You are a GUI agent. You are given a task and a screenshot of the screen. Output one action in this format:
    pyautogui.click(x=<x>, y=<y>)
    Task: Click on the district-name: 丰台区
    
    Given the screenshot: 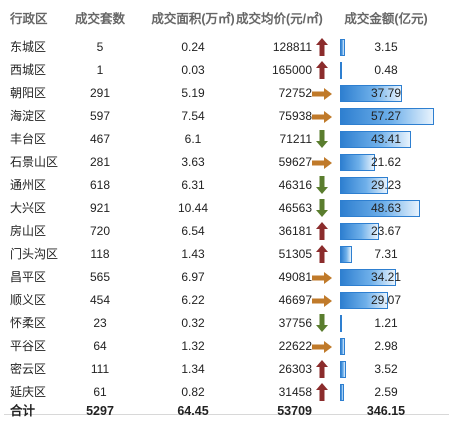 What is the action you would take?
    pyautogui.click(x=28, y=139)
    